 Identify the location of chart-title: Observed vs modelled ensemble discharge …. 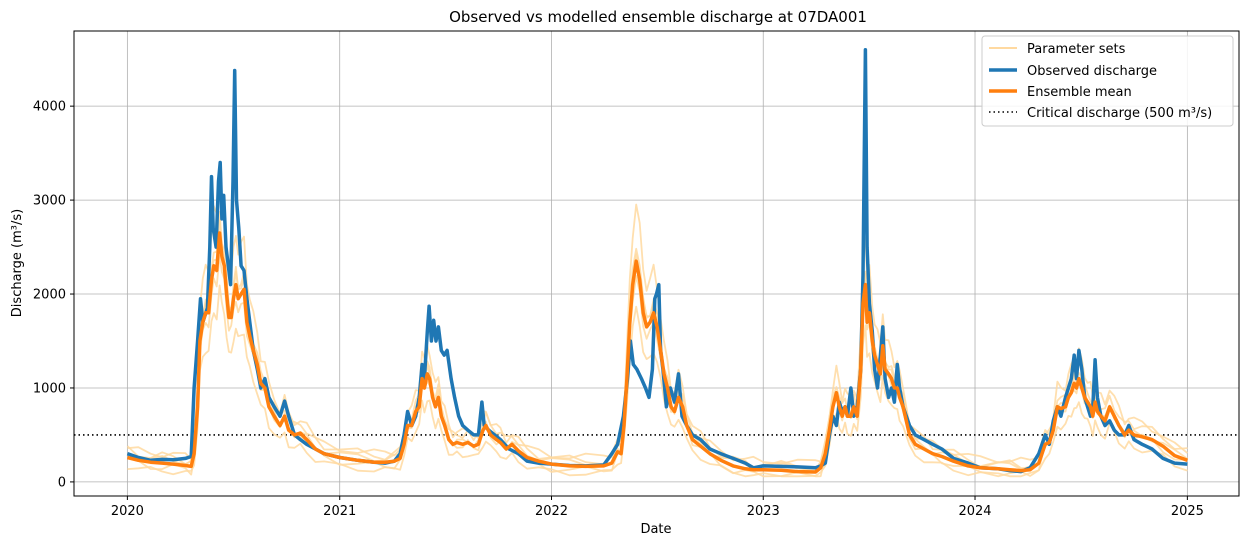
(658, 17).